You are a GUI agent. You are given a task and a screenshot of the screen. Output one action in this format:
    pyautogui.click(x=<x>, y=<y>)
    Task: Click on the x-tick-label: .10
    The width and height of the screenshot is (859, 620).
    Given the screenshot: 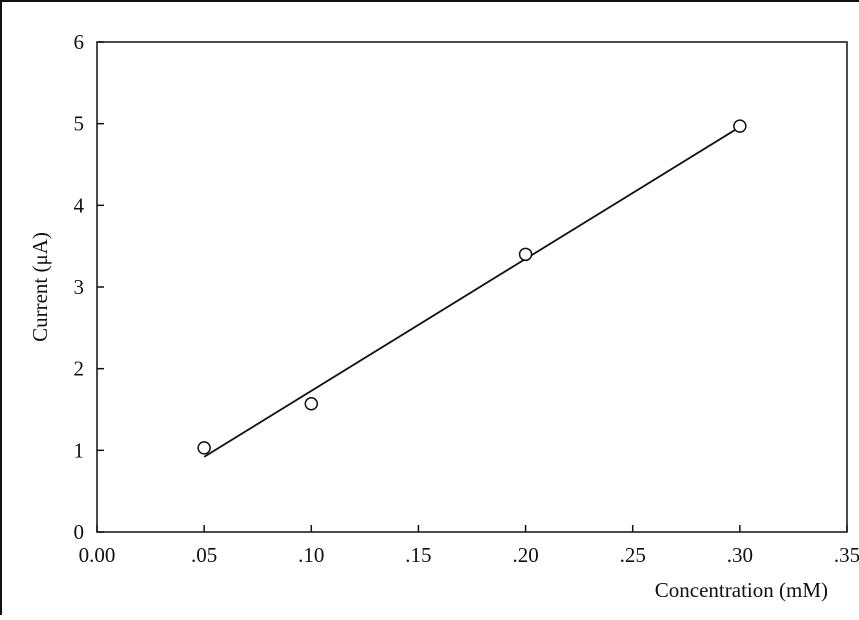 What is the action you would take?
    pyautogui.click(x=311, y=555)
    